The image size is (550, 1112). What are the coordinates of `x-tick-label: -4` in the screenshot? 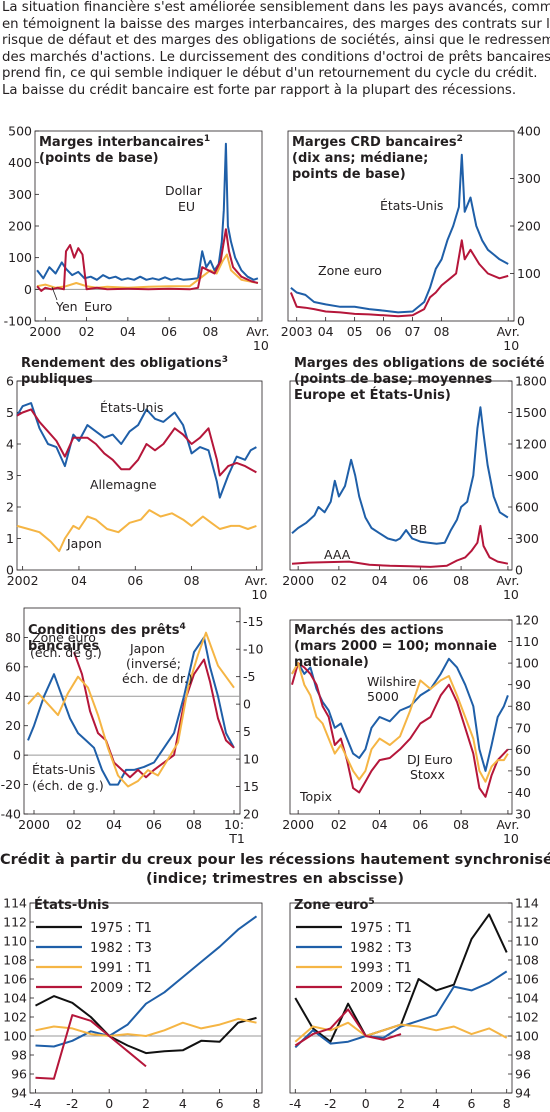 It's located at (35, 1103).